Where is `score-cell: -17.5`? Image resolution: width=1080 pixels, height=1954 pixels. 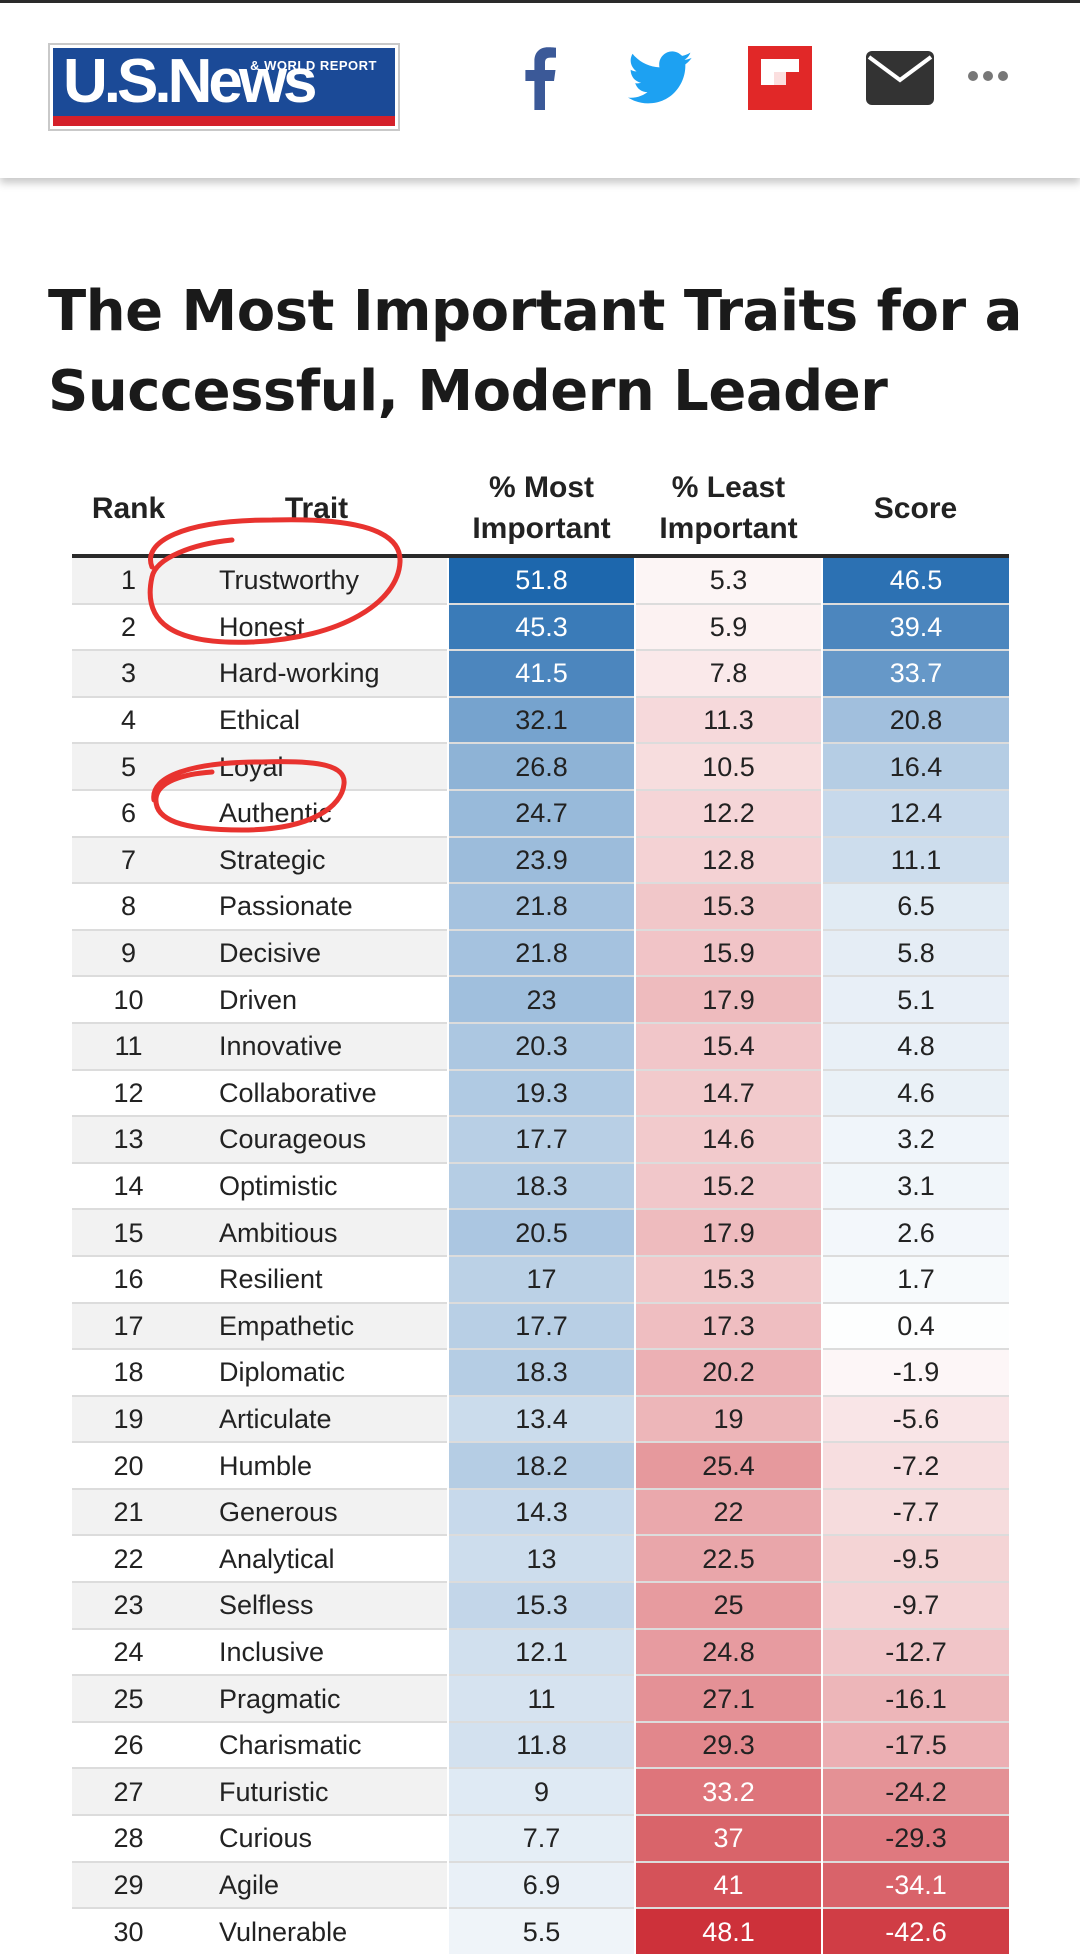
score-cell: -17.5 is located at coordinates (915, 1744).